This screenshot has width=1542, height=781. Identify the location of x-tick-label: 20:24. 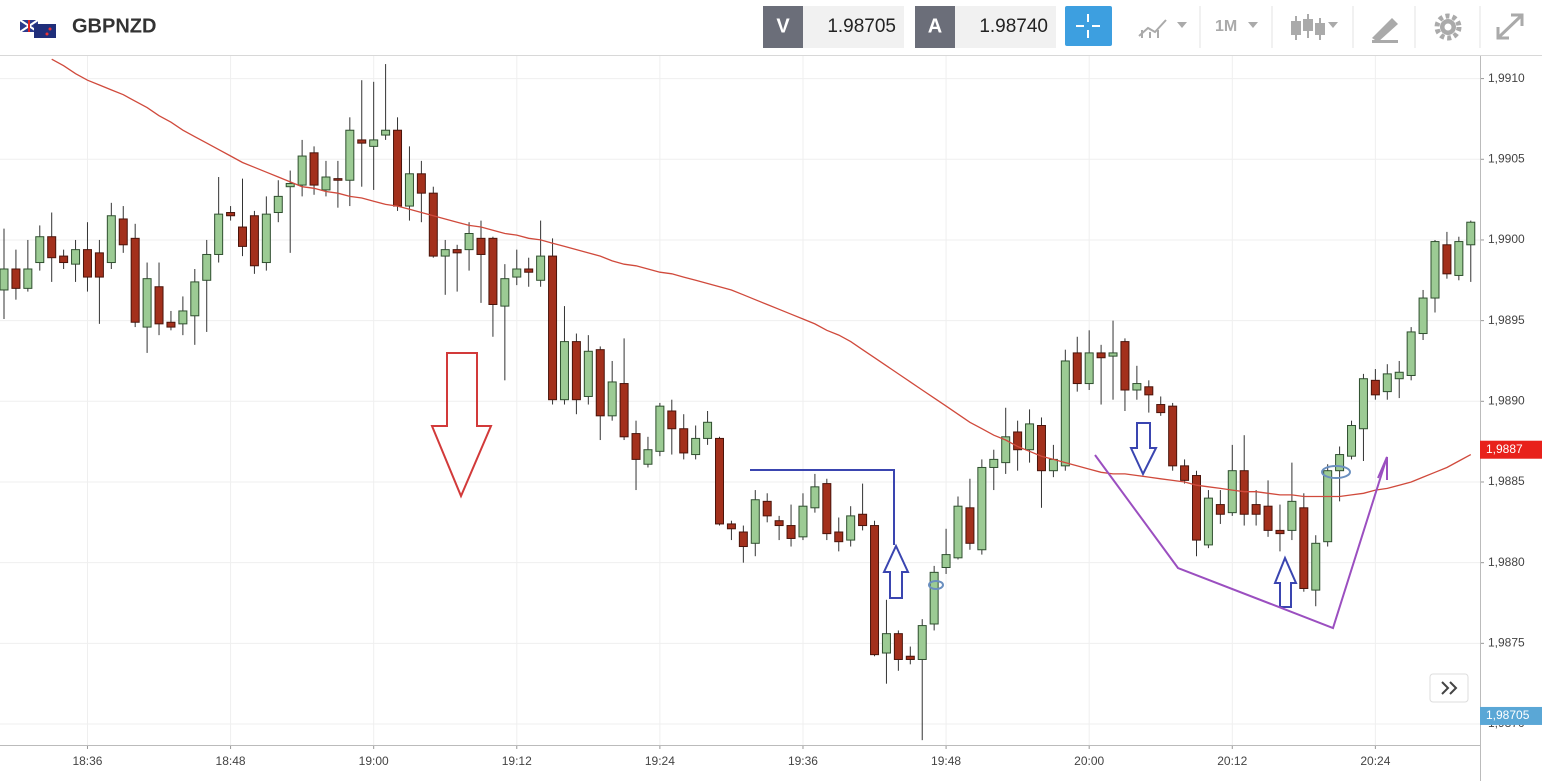
(1375, 761).